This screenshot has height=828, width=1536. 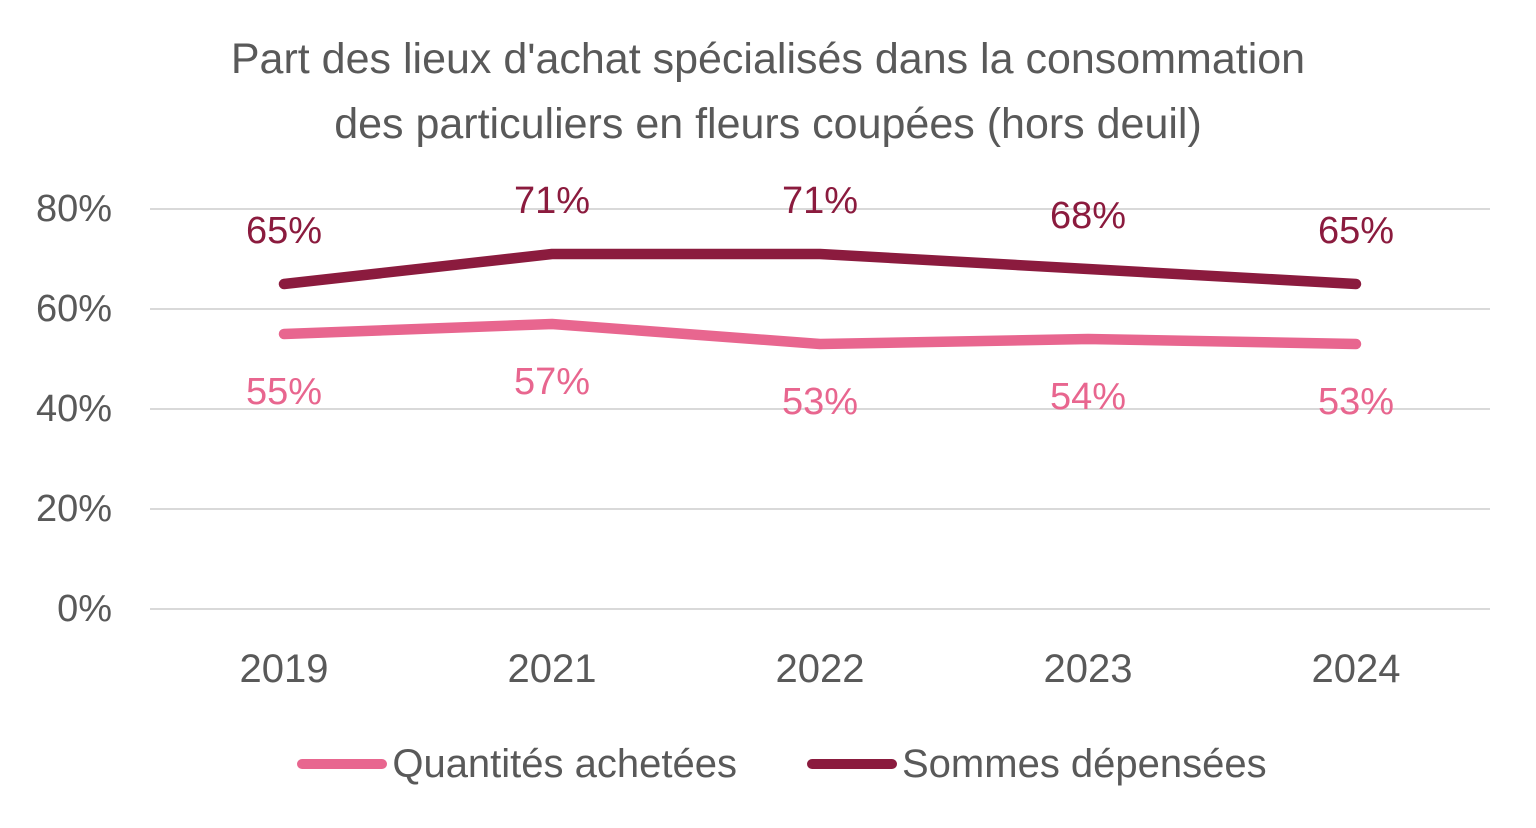 What do you see at coordinates (73, 209) in the screenshot?
I see `y-axis-label: 80%` at bounding box center [73, 209].